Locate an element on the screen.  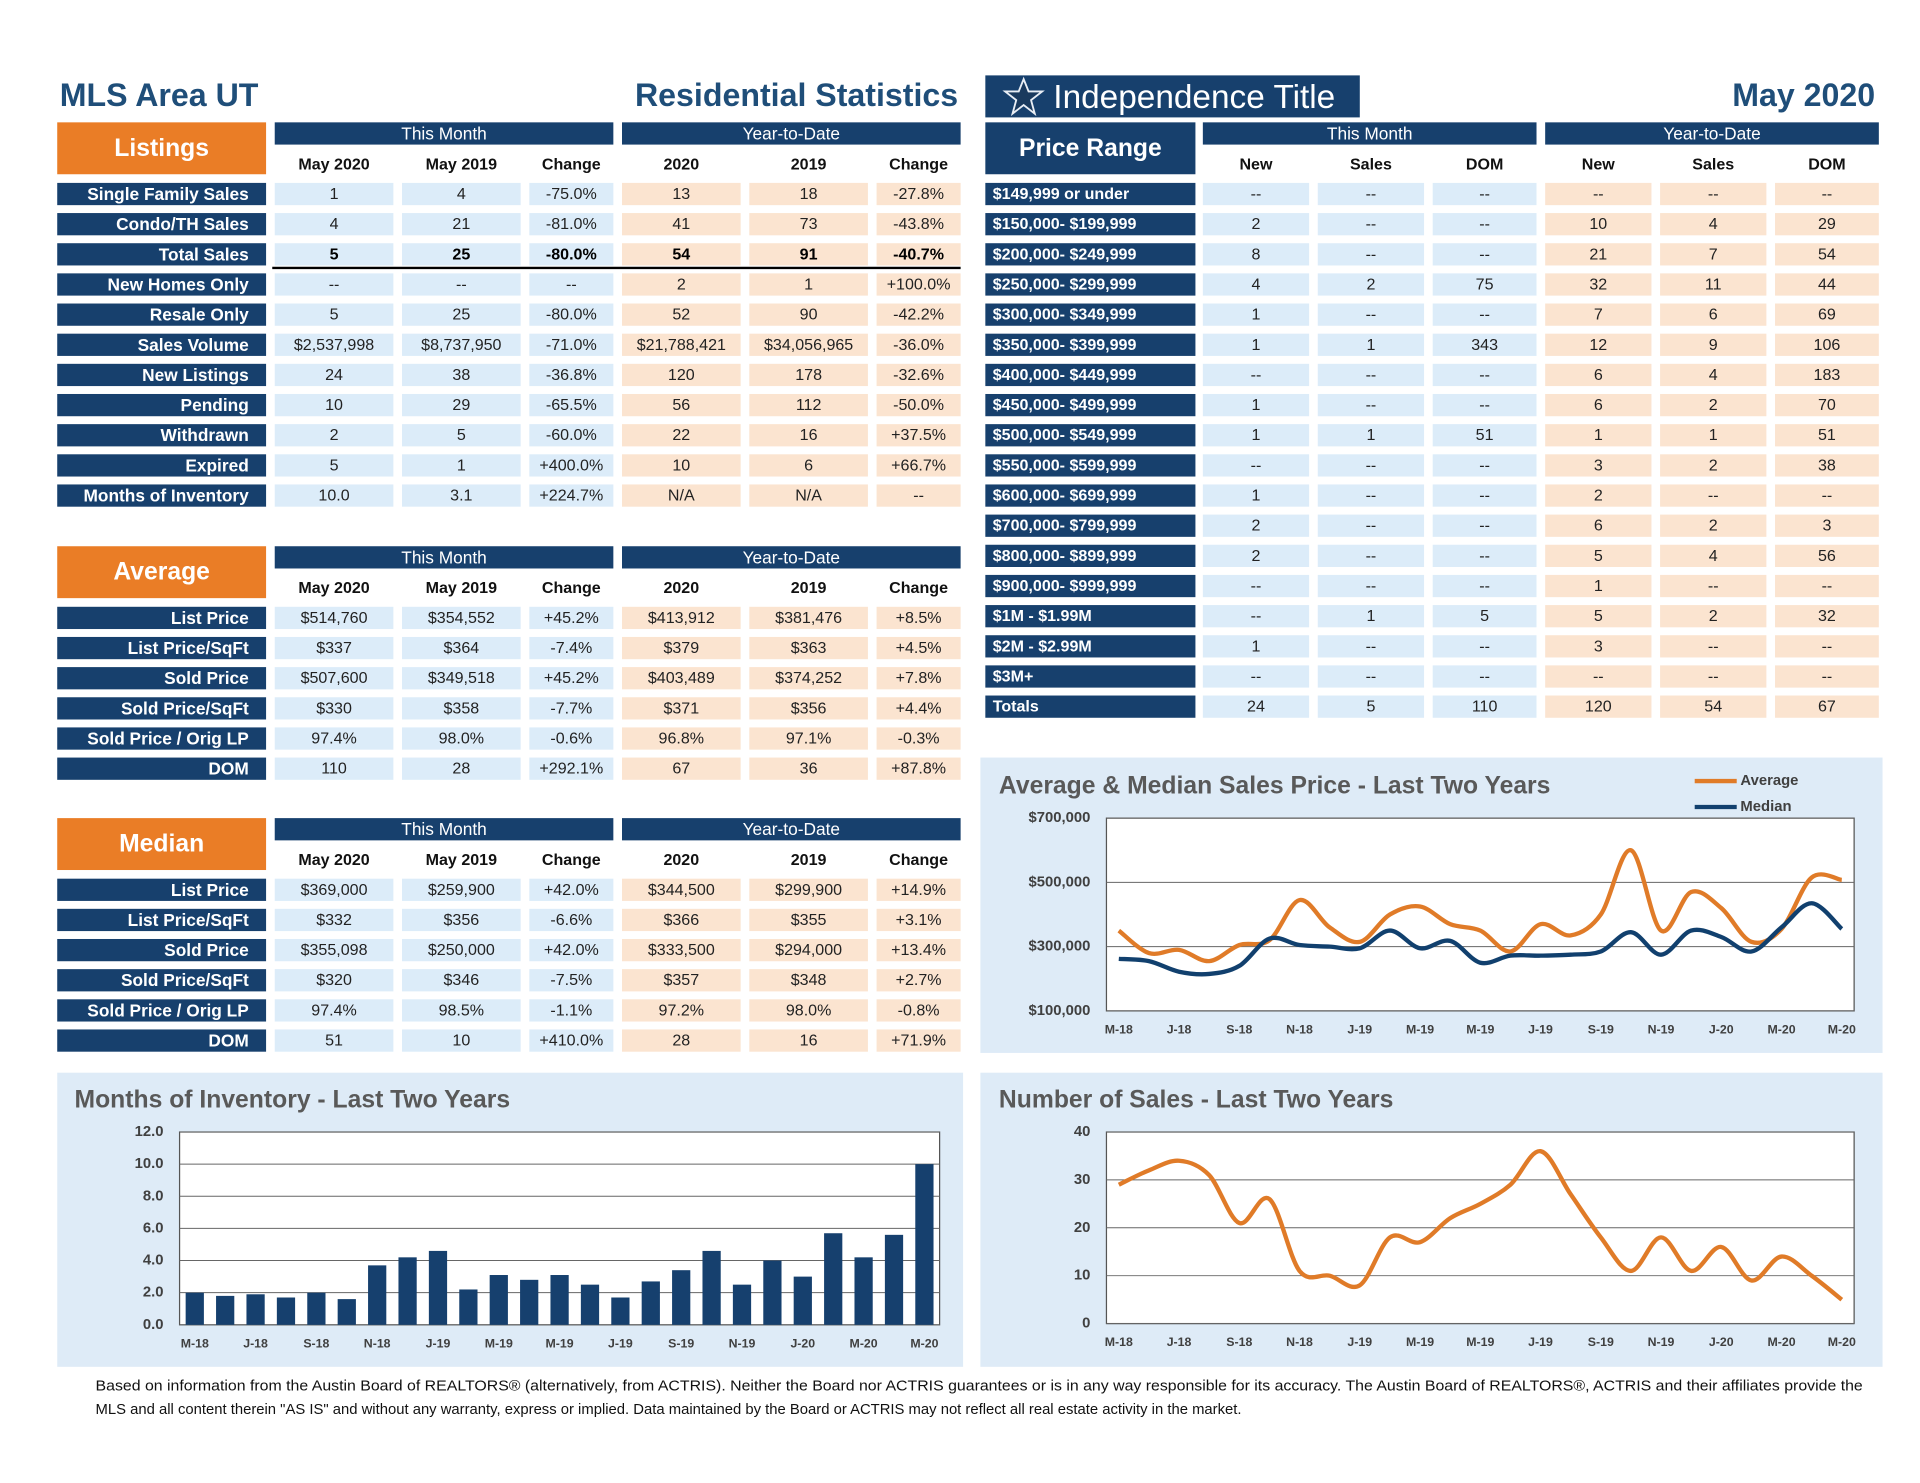
group-header: This Month is located at coordinates (444, 829).